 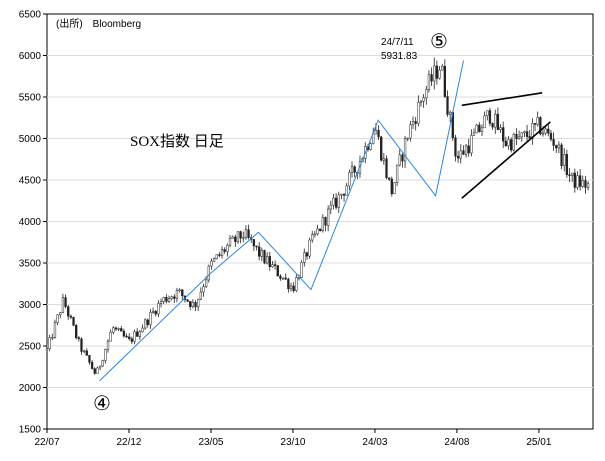 I want to click on x-tick-label: 24/08, so click(x=456, y=442).